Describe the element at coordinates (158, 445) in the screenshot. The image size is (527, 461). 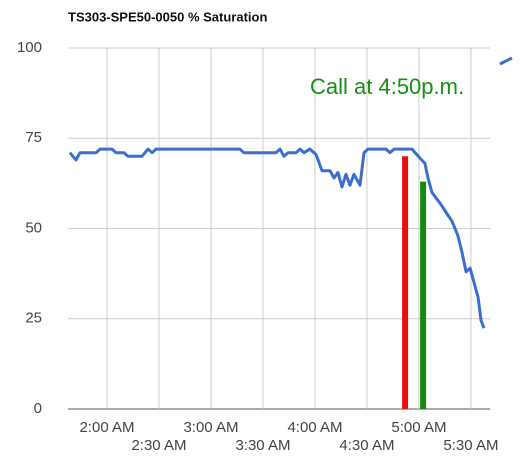
I see `x-tick-label: 2:30 AM` at that location.